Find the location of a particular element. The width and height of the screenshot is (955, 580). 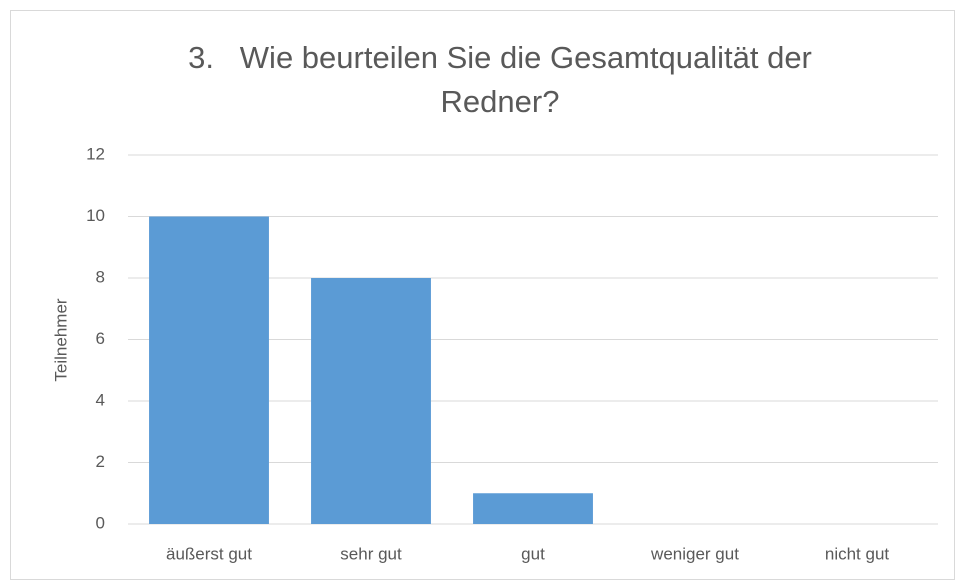

x-tick-label: äußerst gut is located at coordinates (209, 553).